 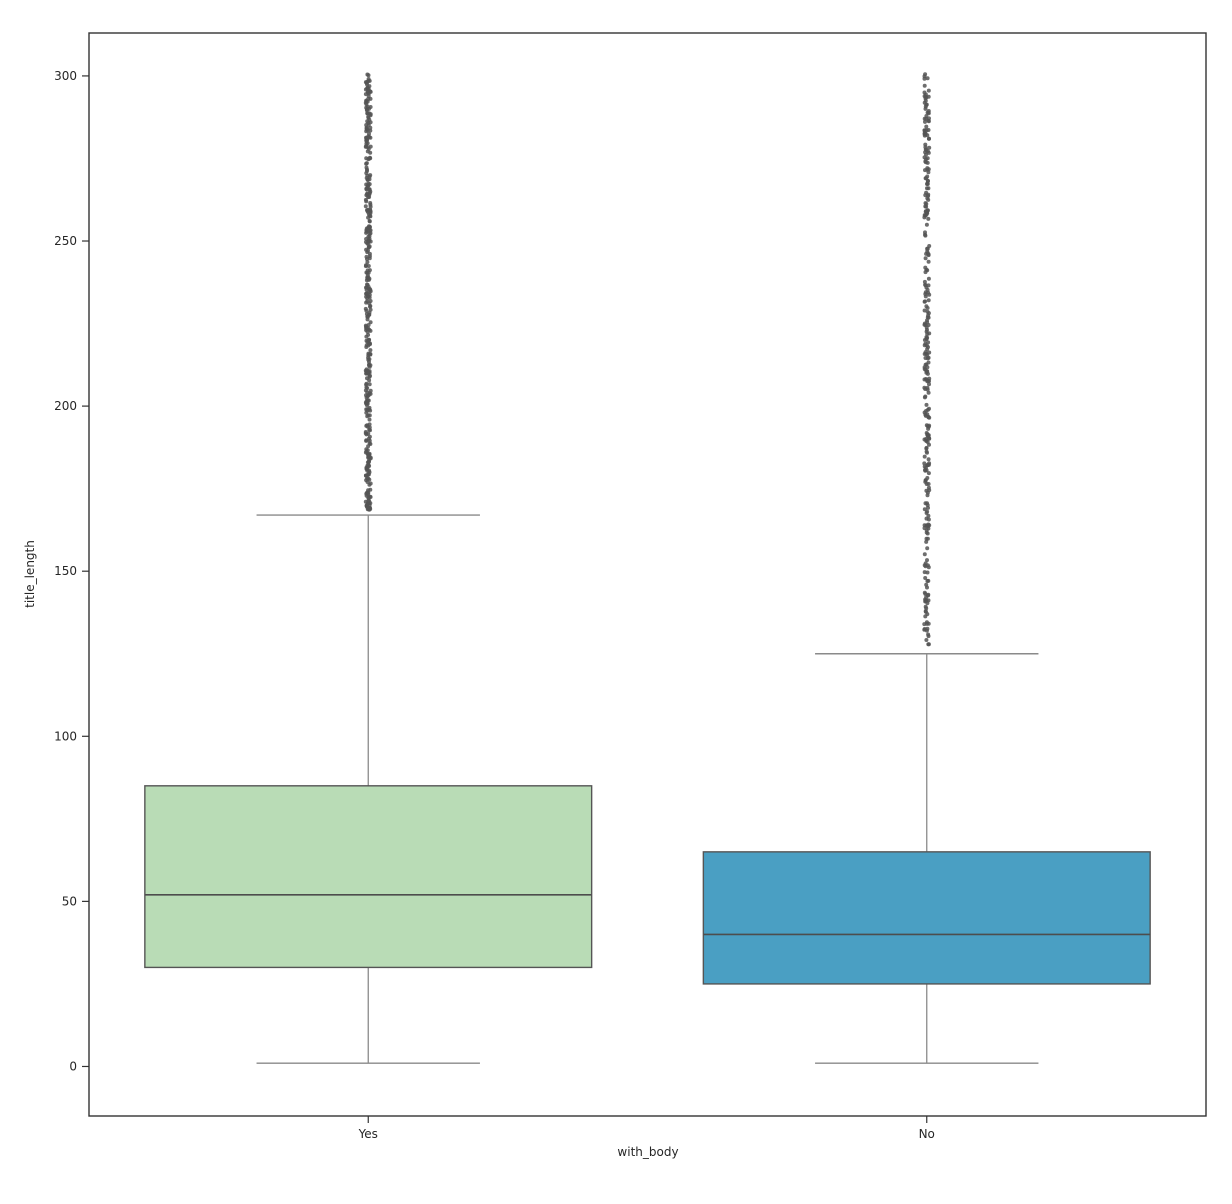 What do you see at coordinates (927, 1134) in the screenshot?
I see `x-tick-label: No` at bounding box center [927, 1134].